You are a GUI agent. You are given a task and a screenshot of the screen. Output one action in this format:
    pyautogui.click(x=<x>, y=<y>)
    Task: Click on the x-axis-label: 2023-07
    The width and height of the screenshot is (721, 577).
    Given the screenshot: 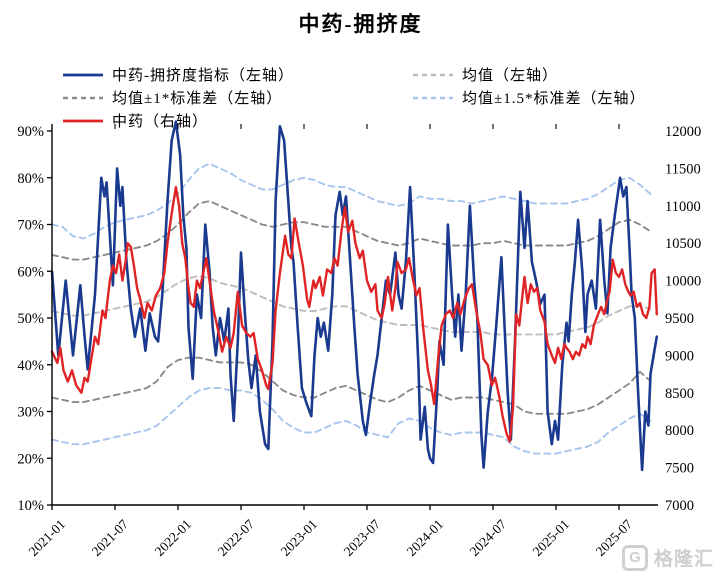 What is the action you would take?
    pyautogui.click(x=362, y=537)
    